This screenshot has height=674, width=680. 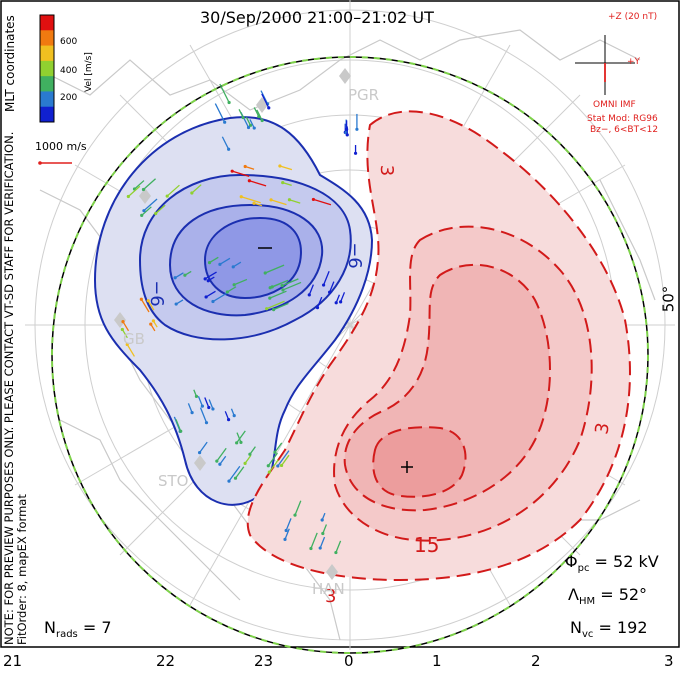 What do you see at coordinates (120, 320) in the screenshot?
I see `station-gb-marker` at bounding box center [120, 320].